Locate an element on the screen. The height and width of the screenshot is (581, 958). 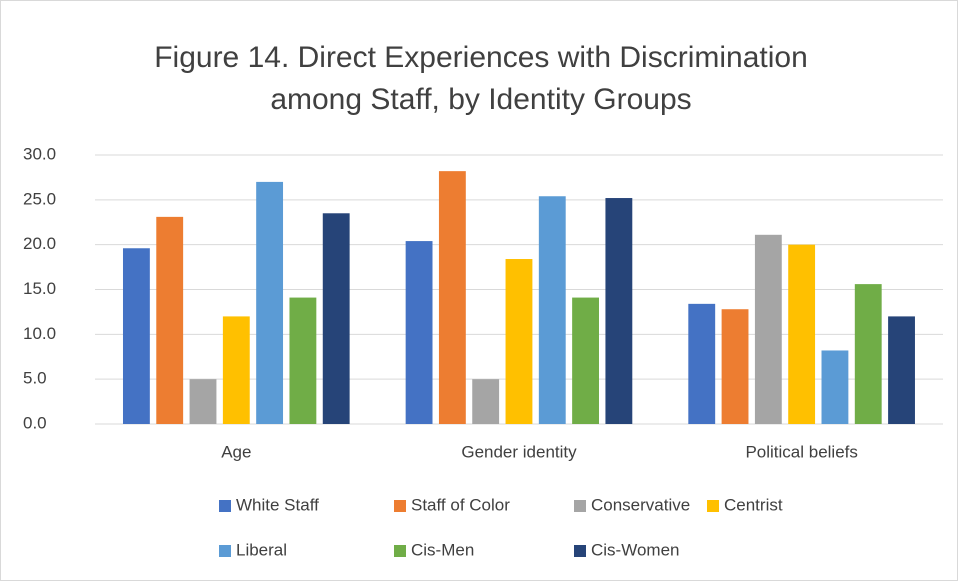
legend-label: Liberal is located at coordinates (261, 549).